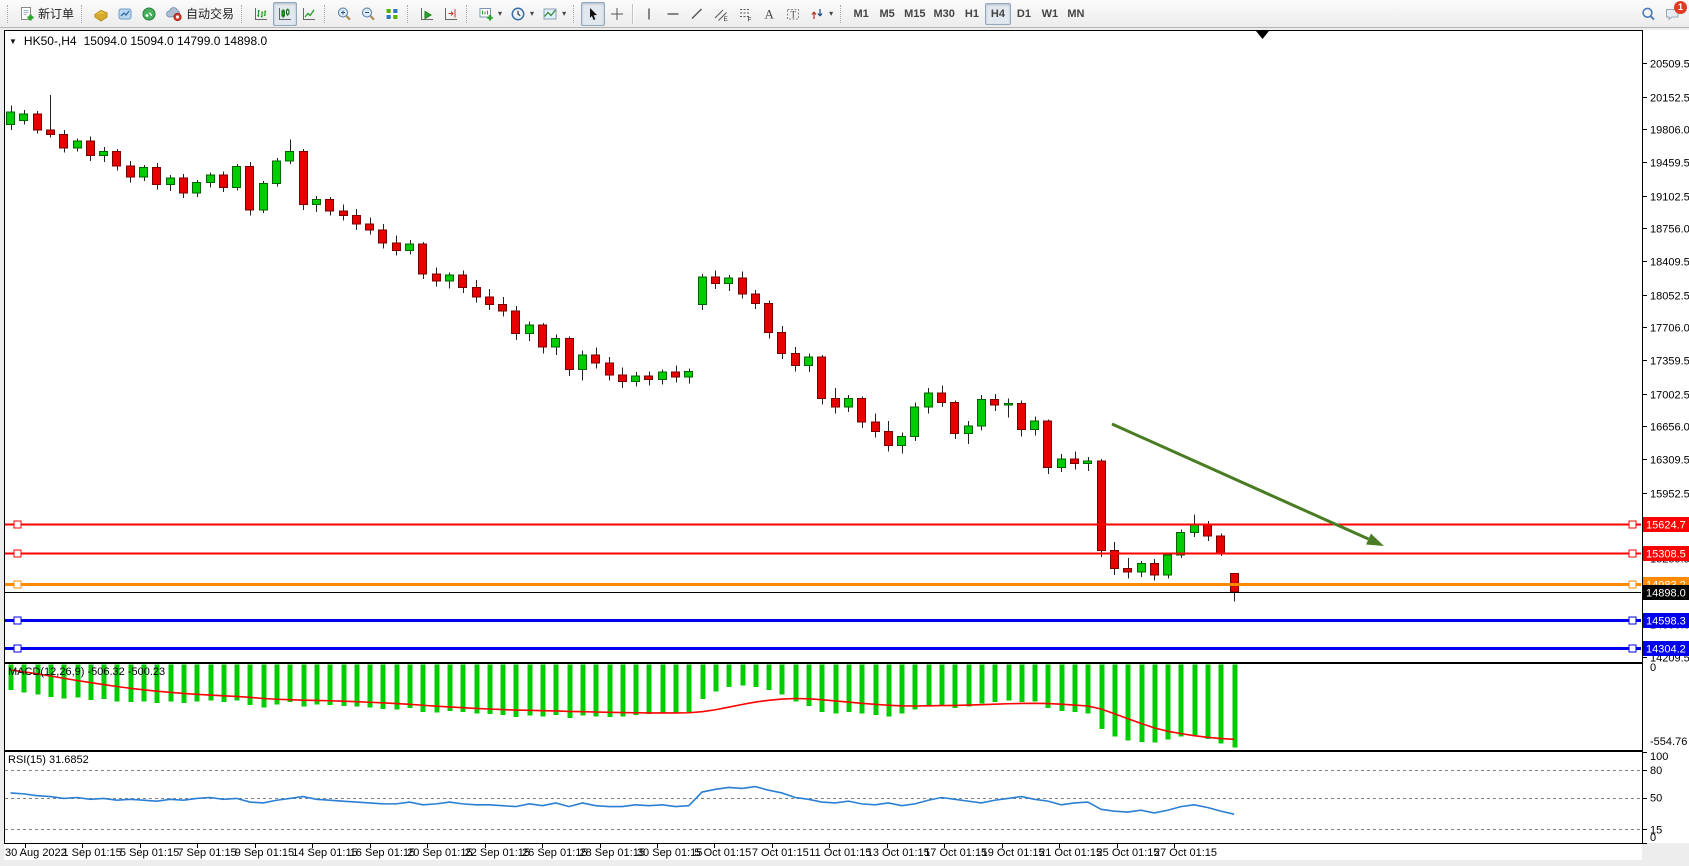  I want to click on timeframe-m1-button: M1, so click(861, 14).